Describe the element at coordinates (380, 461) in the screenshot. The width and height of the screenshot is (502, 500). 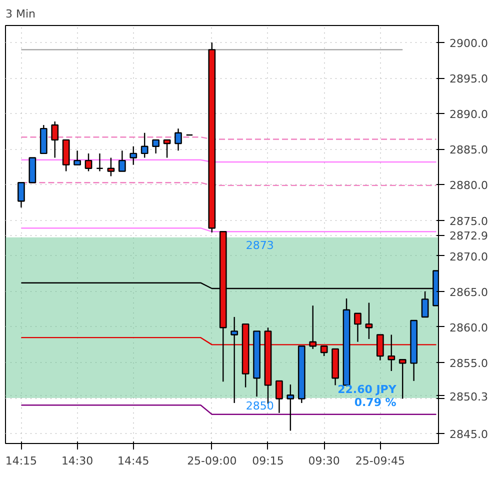
I see `x-tick-label: 25-09:45` at that location.